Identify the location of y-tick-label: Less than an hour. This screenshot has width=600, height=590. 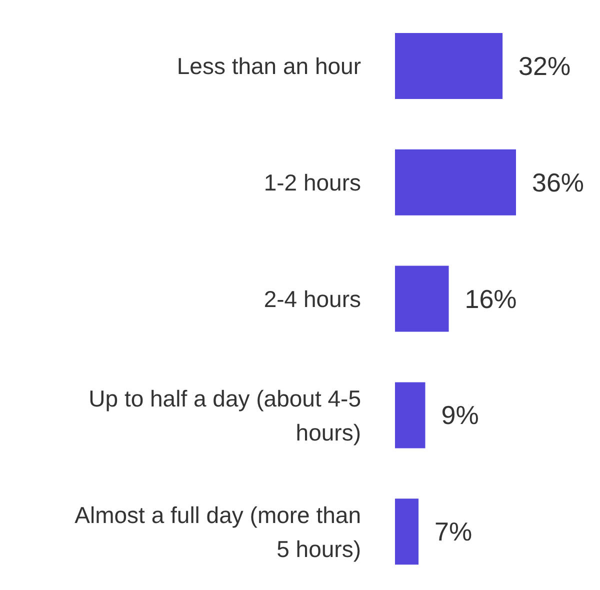
(269, 66).